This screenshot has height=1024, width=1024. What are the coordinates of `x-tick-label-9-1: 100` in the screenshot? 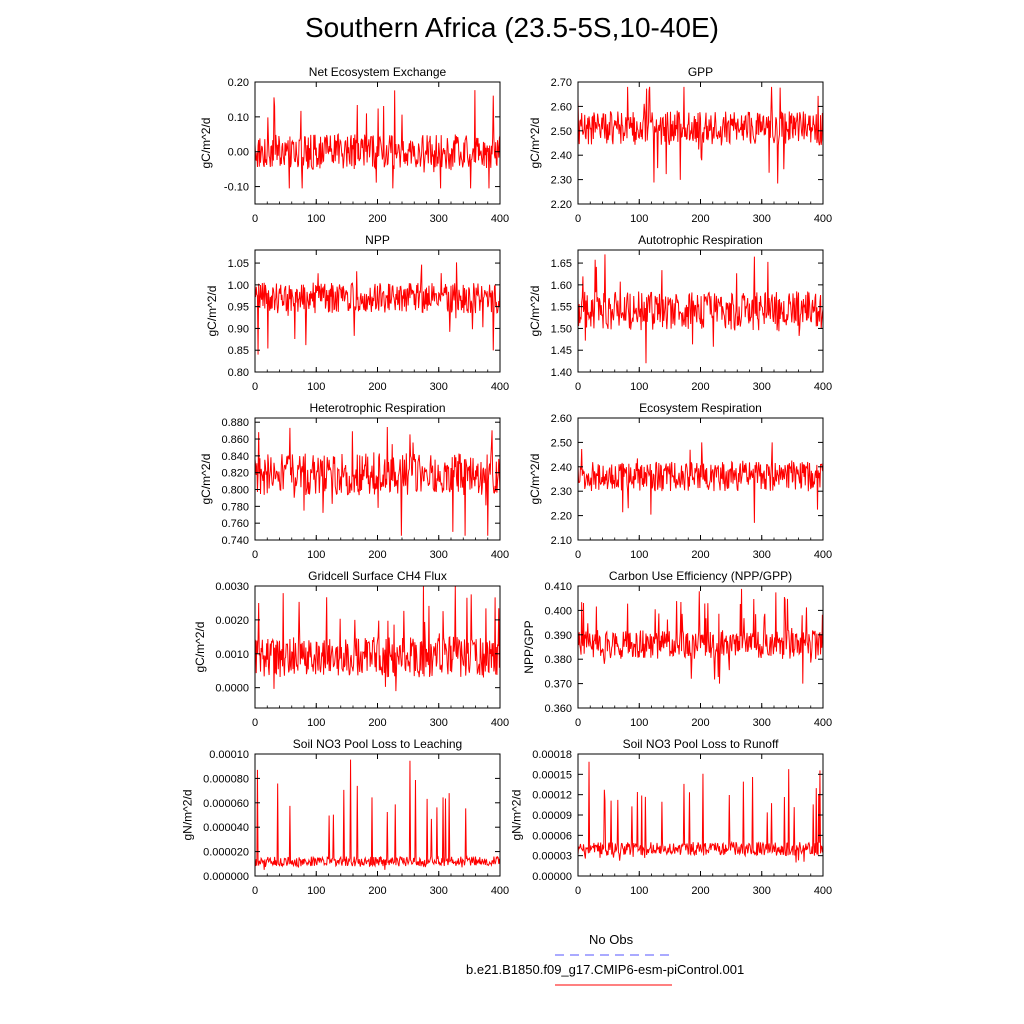 It's located at (639, 891).